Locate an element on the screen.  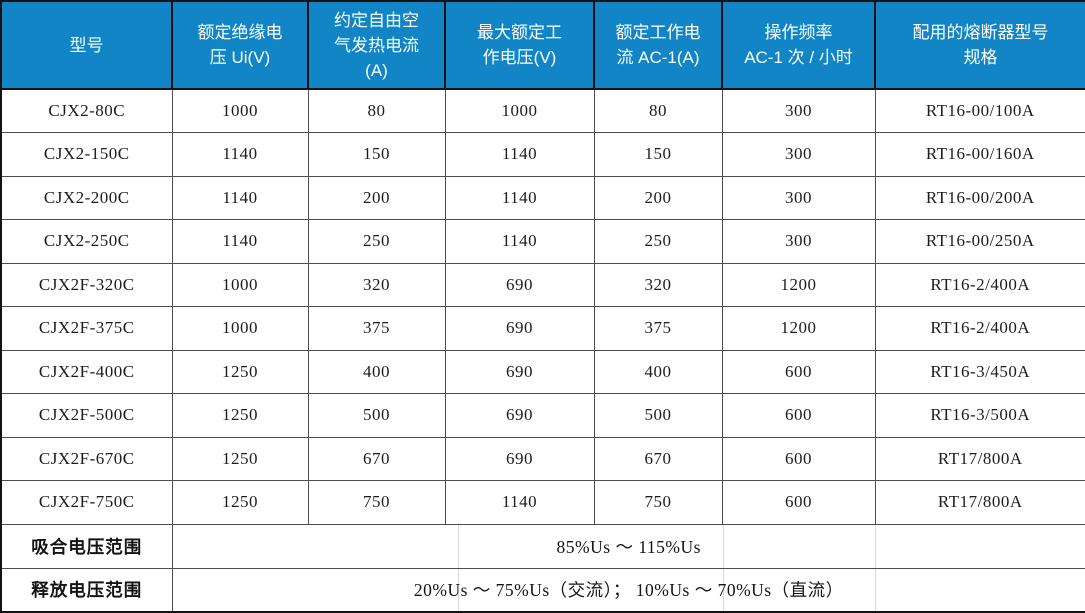
table-row: CJX2-150C 1140 150 1140 150 300 RT16-00/160A is located at coordinates (542, 154).